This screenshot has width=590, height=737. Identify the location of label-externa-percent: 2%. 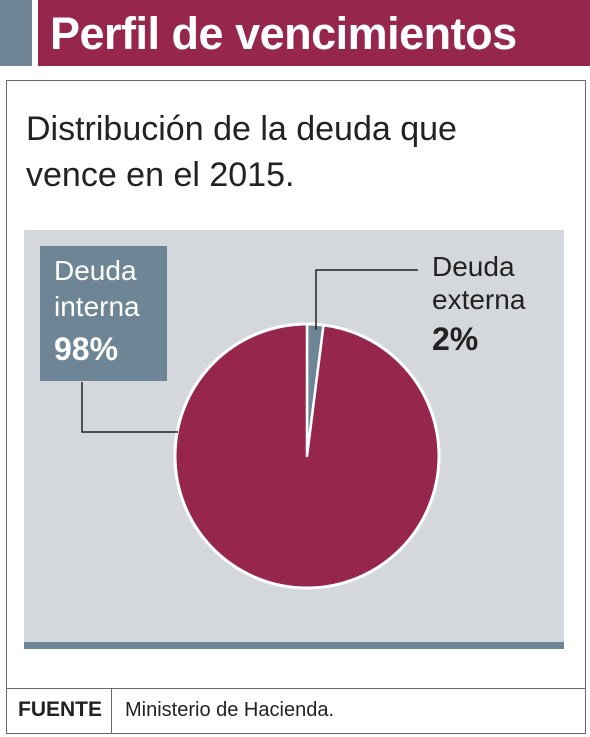
(455, 339).